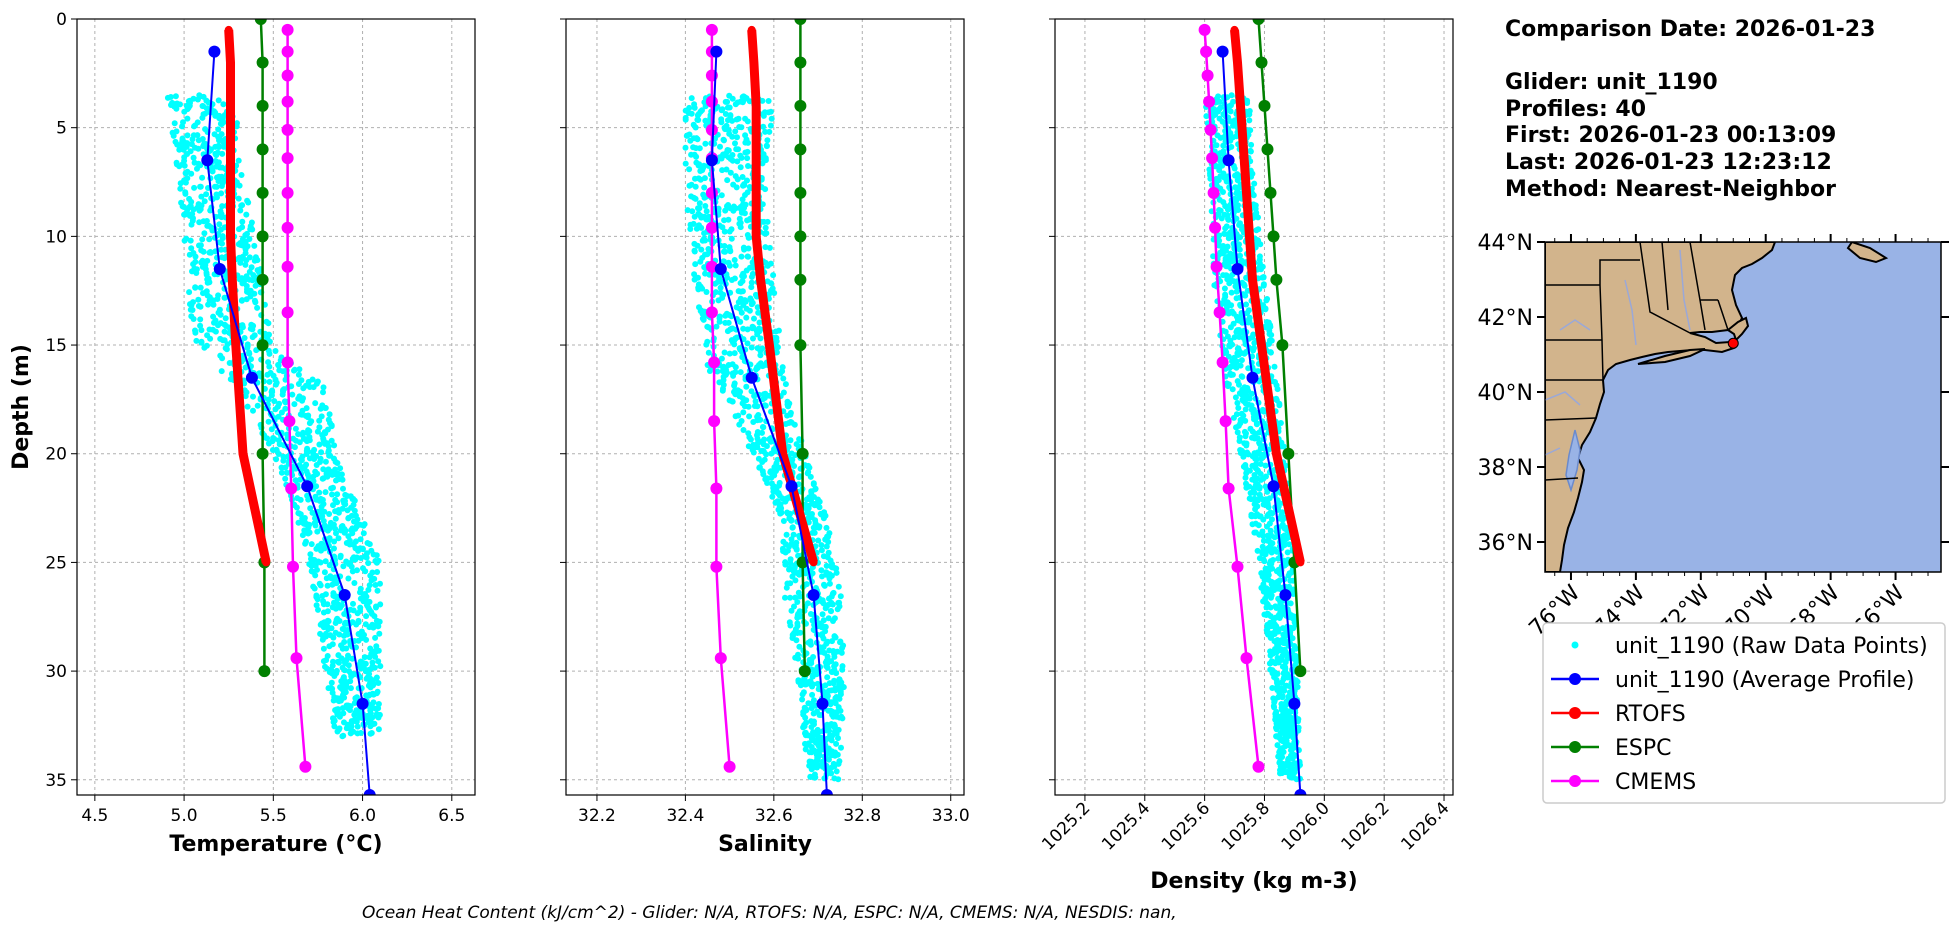  I want to click on series-line-rtofs, so click(782, 296).